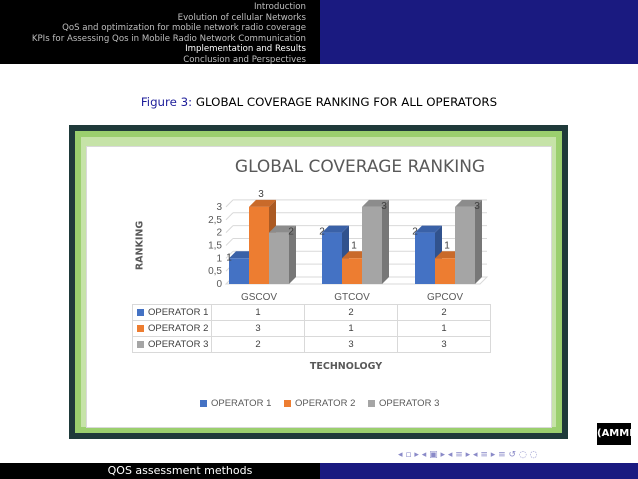 Image resolution: width=638 pixels, height=479 pixels. I want to click on category-label: GSCOV, so click(259, 297).